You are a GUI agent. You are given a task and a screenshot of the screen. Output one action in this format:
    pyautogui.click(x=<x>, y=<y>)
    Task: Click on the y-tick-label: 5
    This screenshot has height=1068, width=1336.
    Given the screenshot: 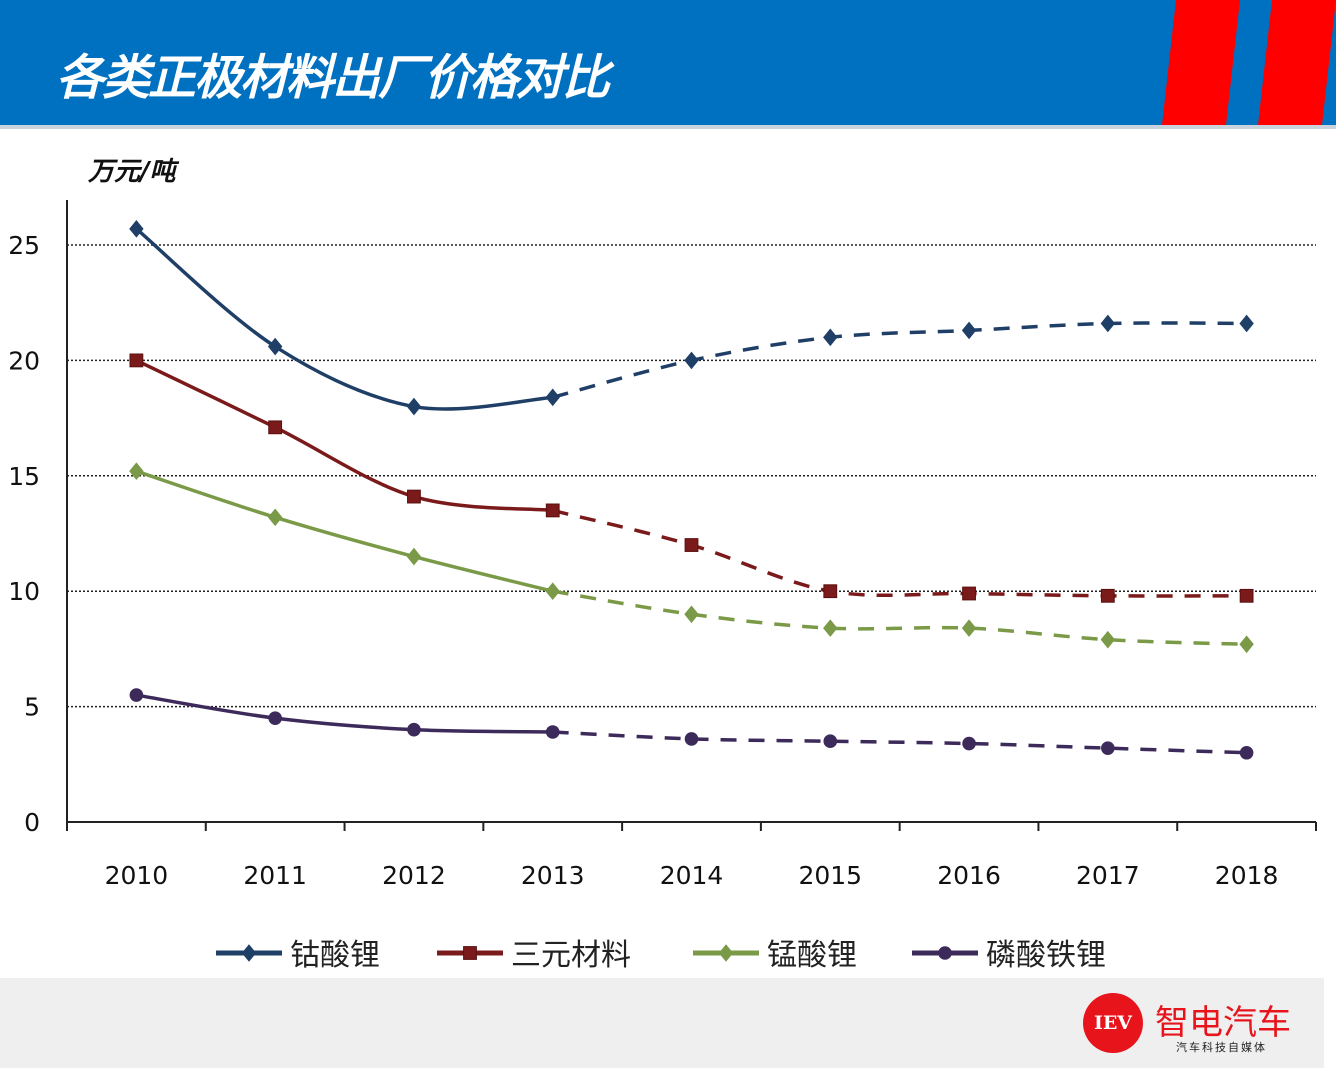 What is the action you would take?
    pyautogui.click(x=32, y=707)
    